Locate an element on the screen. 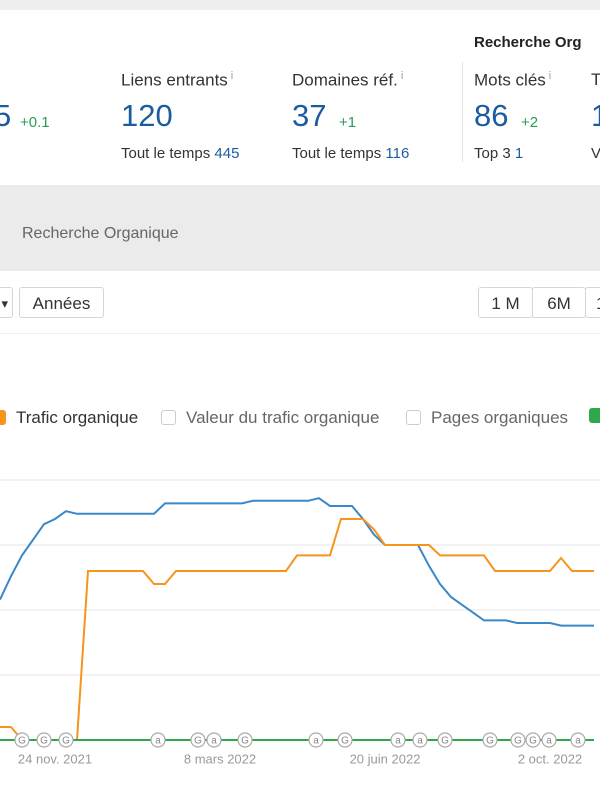  stat-sub: Tout le temps 116 is located at coordinates (350, 153).